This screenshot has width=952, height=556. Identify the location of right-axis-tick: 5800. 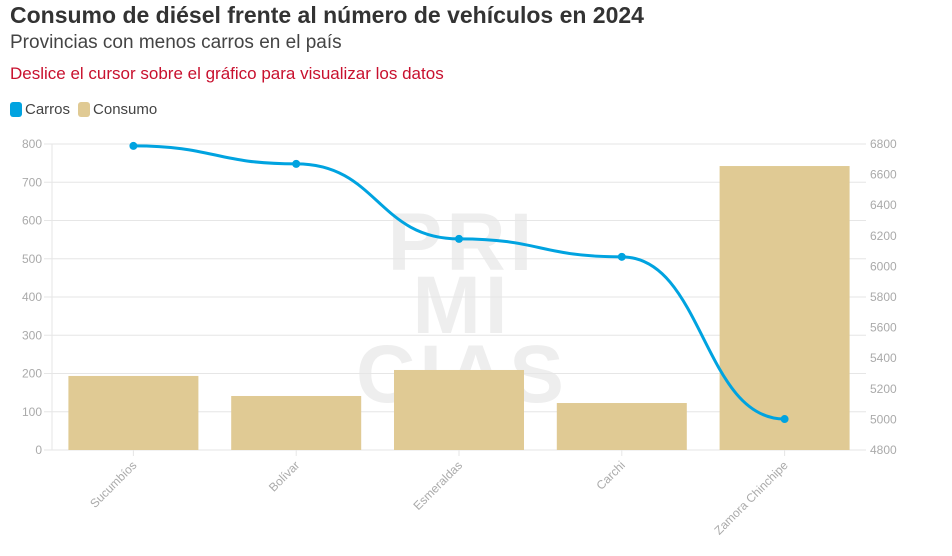
(883, 297).